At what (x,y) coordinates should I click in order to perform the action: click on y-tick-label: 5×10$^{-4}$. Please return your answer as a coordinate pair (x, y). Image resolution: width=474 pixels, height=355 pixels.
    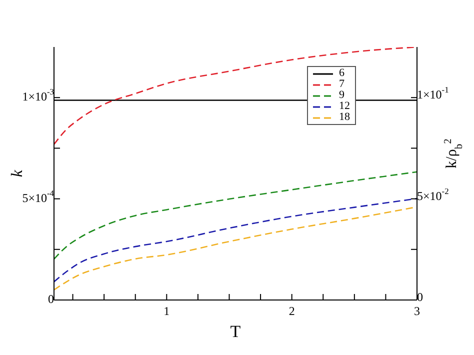
    Looking at the image, I should click on (38, 197).